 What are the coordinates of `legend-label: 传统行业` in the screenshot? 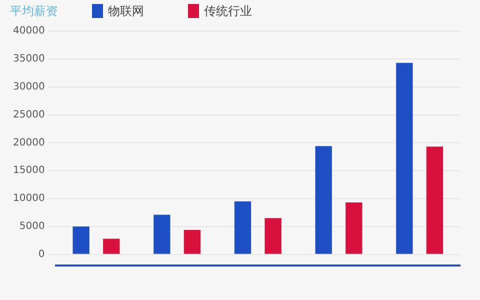 It's located at (227, 11).